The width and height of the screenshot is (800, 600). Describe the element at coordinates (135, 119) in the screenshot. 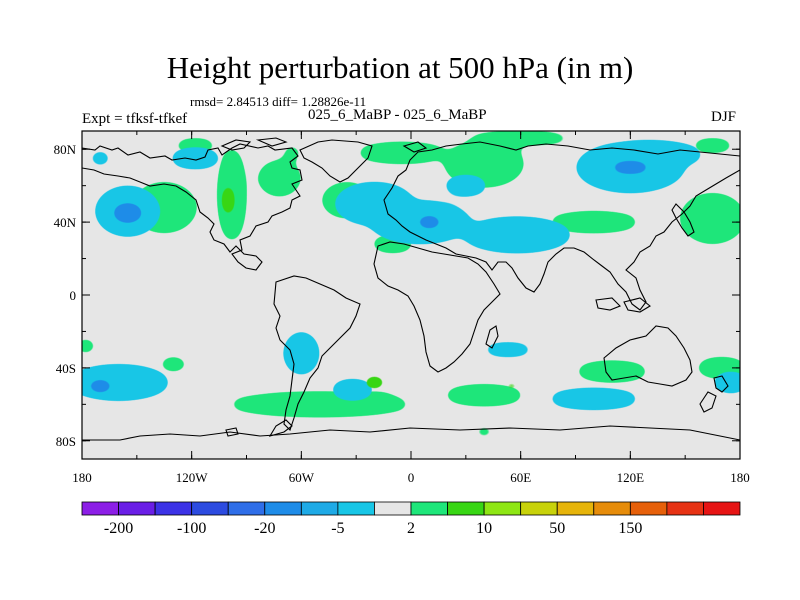

I see `experiment-label: Expt = tfksf-tfkef` at that location.